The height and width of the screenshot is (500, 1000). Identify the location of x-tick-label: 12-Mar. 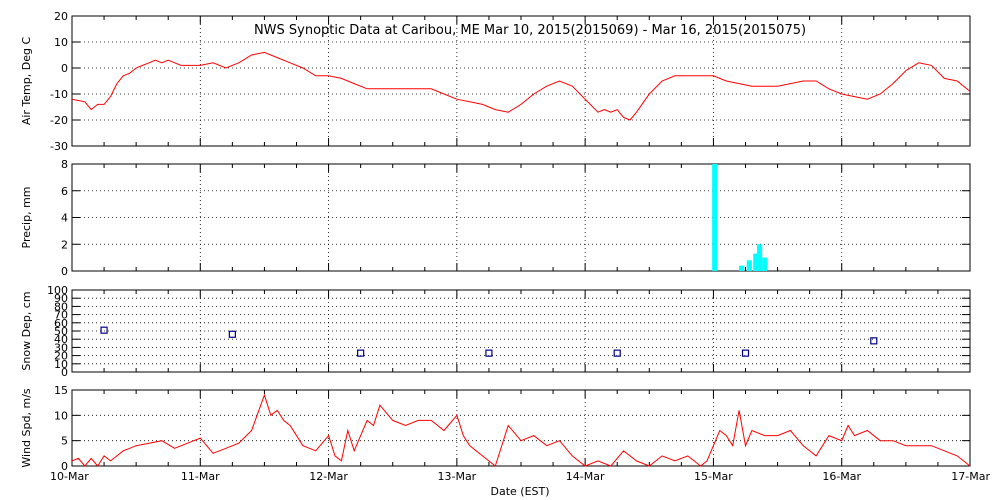
(328, 476).